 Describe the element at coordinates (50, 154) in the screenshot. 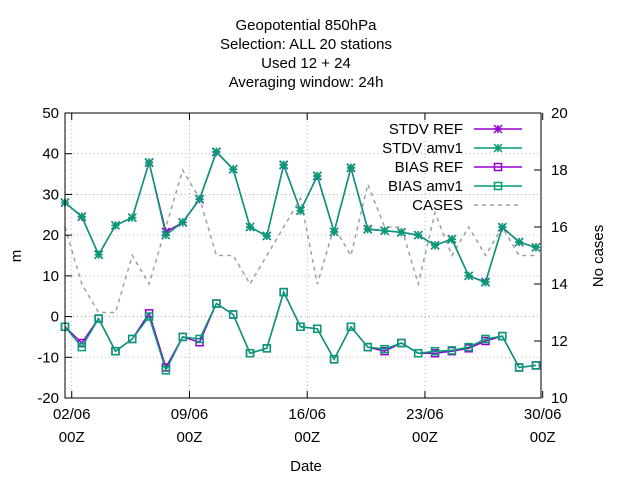

I see `y-tick-label: 40` at that location.